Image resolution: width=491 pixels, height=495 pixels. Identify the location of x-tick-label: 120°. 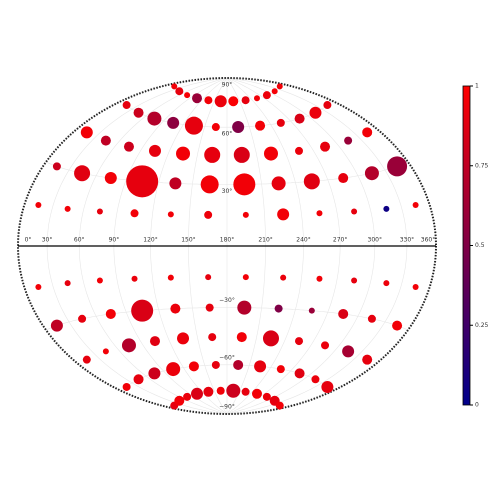
(150, 240).